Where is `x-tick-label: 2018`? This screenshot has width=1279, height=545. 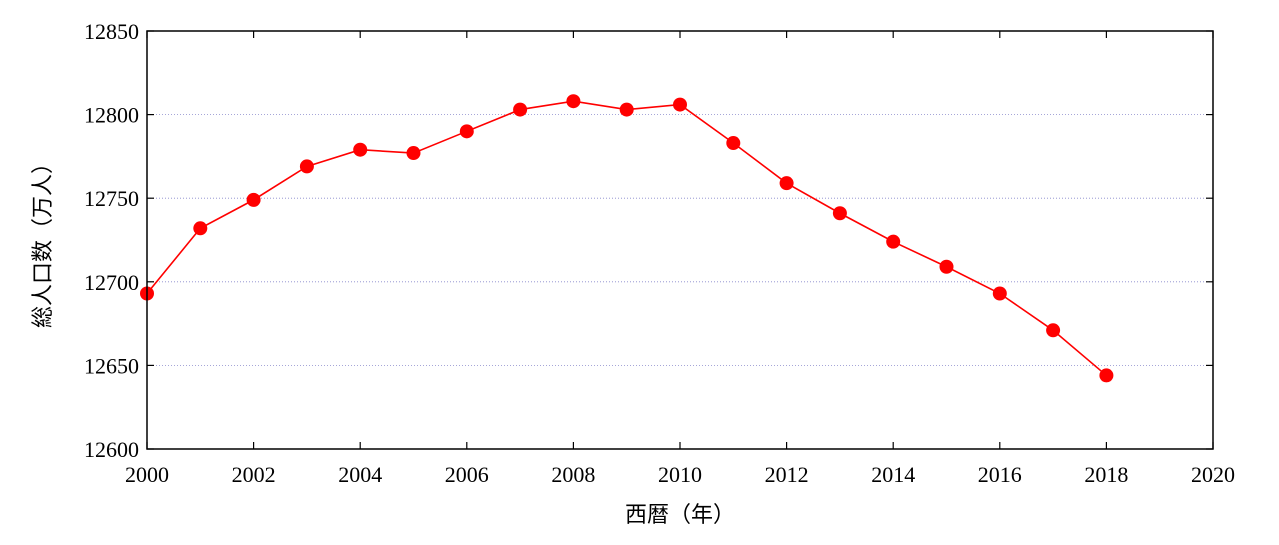 x-tick-label: 2018 is located at coordinates (1106, 474).